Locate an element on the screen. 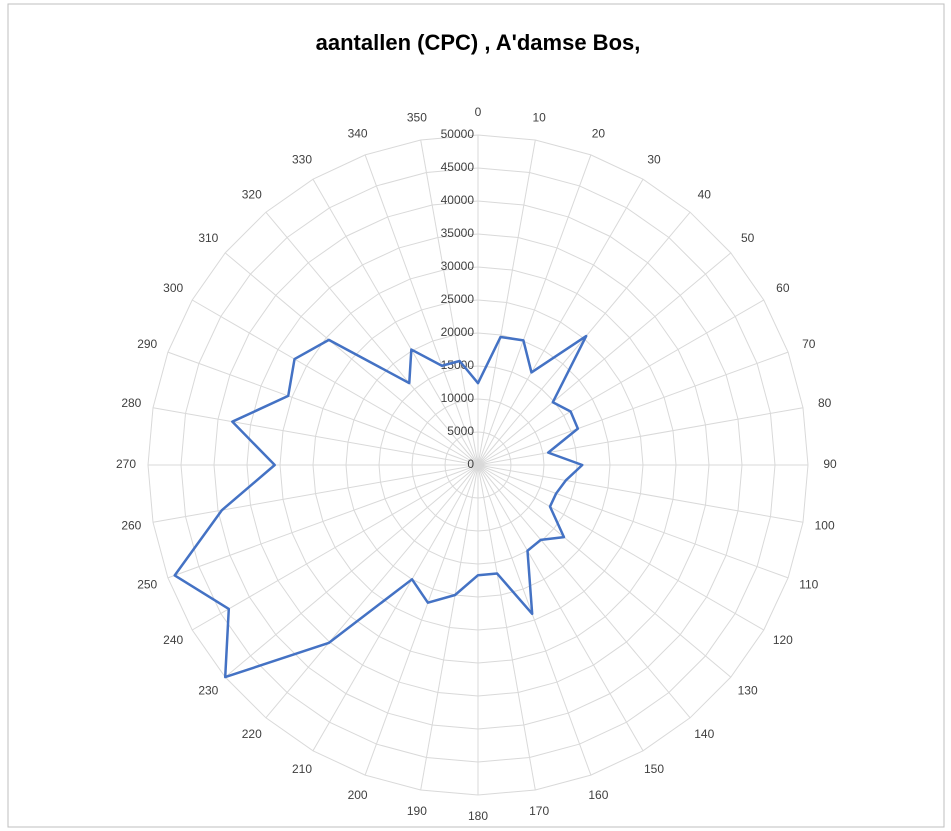 The width and height of the screenshot is (951, 831). category-label: 40 is located at coordinates (705, 195).